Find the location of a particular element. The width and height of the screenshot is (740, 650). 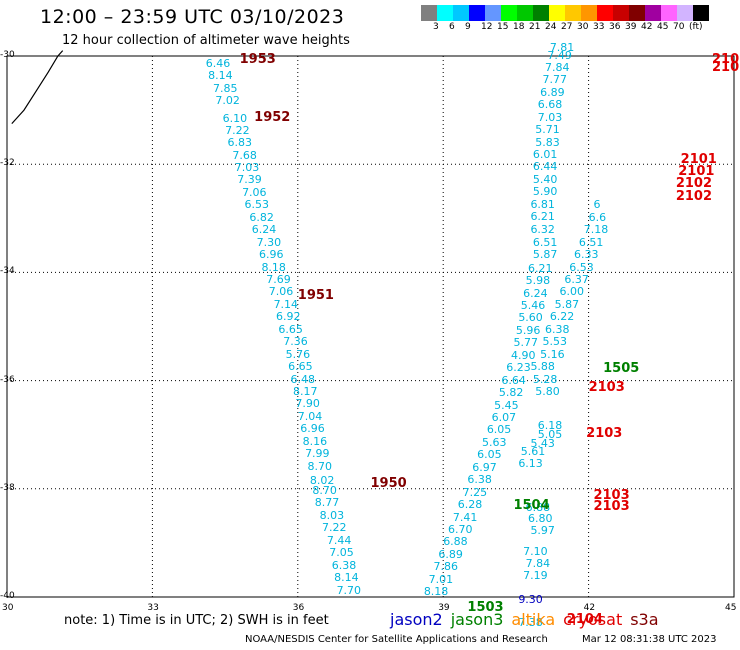

wave-height-value: 6.23 is located at coordinates (518, 368).